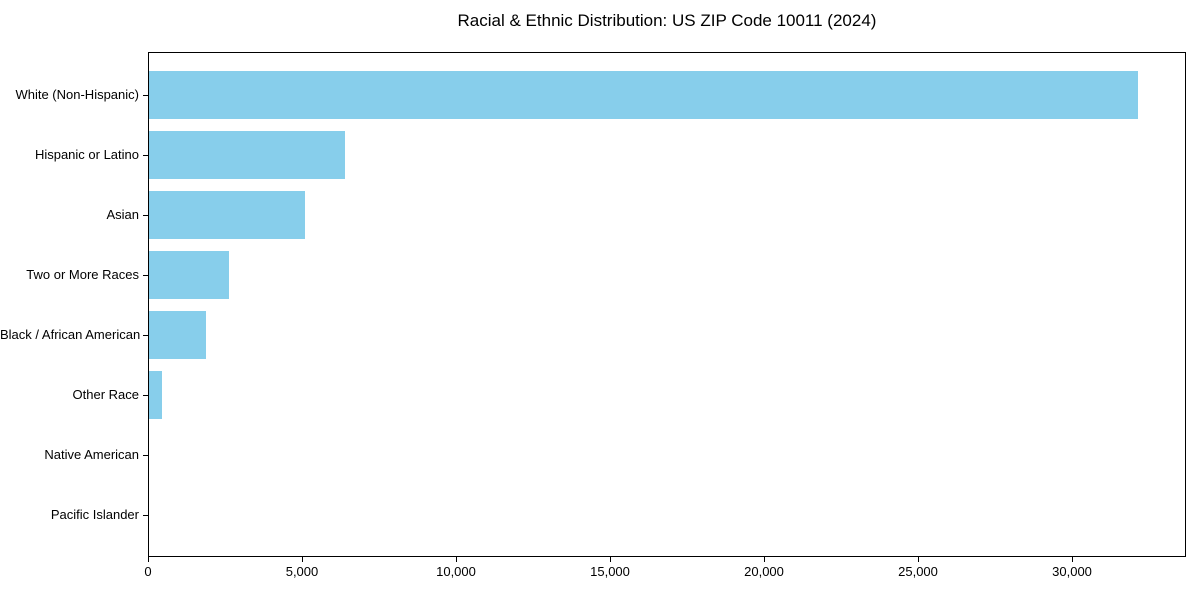 This screenshot has width=1200, height=600. I want to click on x-tick-label: 25,000, so click(918, 571).